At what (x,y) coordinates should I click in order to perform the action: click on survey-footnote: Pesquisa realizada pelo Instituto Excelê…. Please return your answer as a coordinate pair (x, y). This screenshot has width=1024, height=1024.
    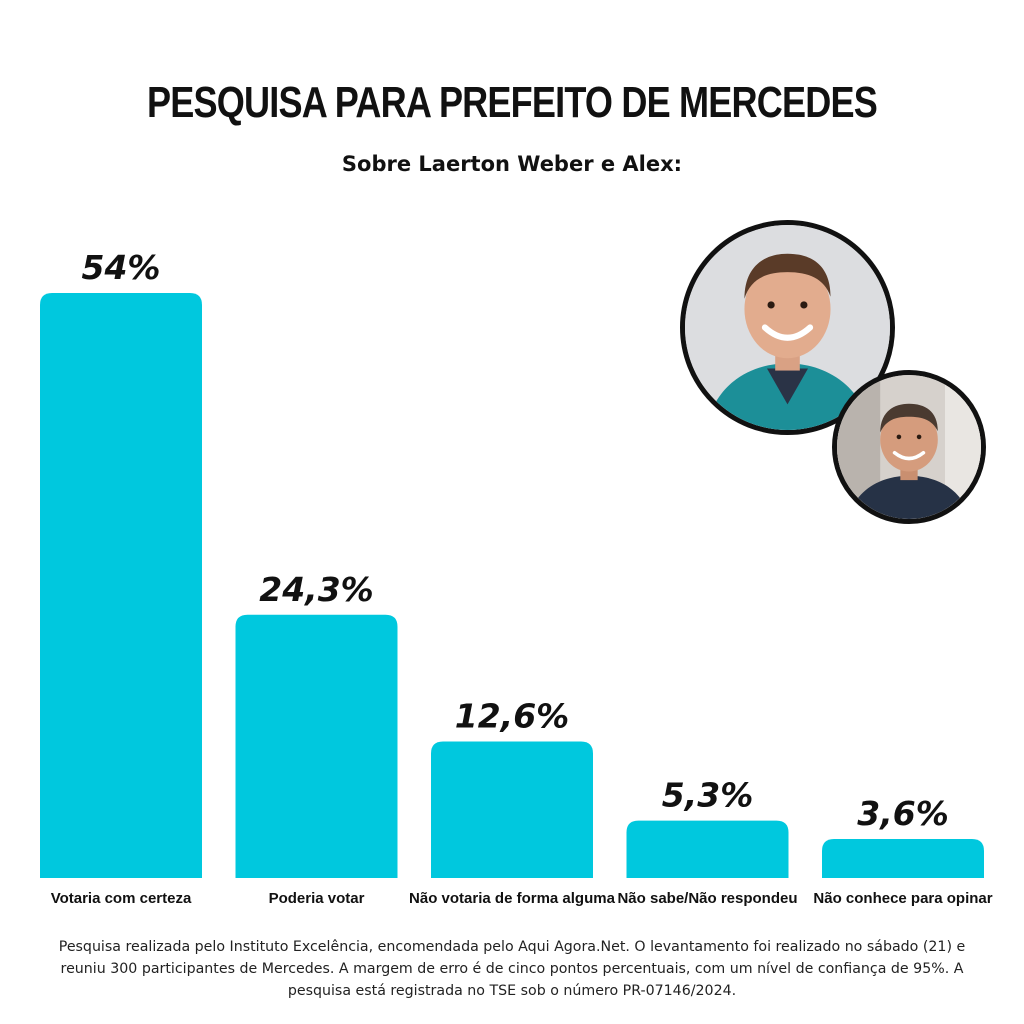
    Looking at the image, I should click on (512, 969).